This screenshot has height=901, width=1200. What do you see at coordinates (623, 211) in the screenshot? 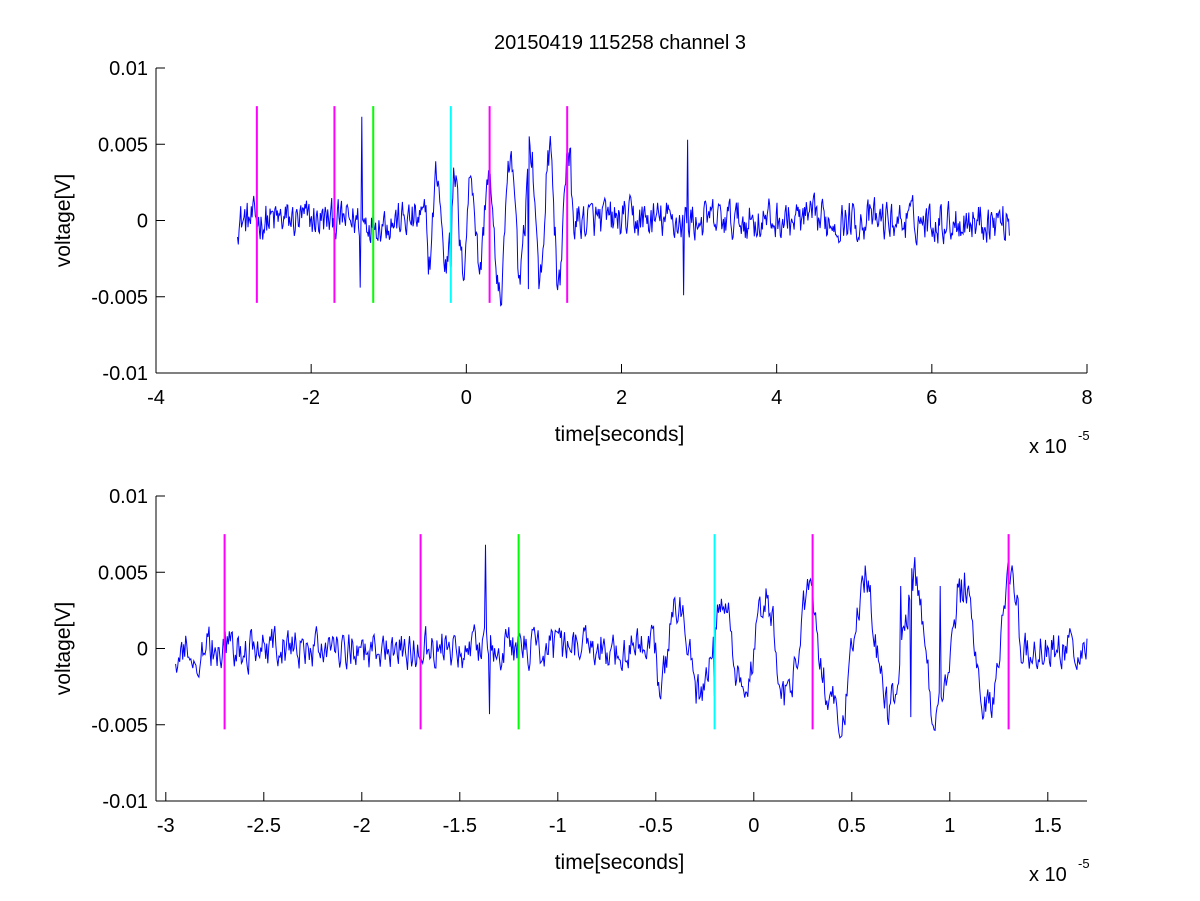
I see `voltage-trace` at bounding box center [623, 211].